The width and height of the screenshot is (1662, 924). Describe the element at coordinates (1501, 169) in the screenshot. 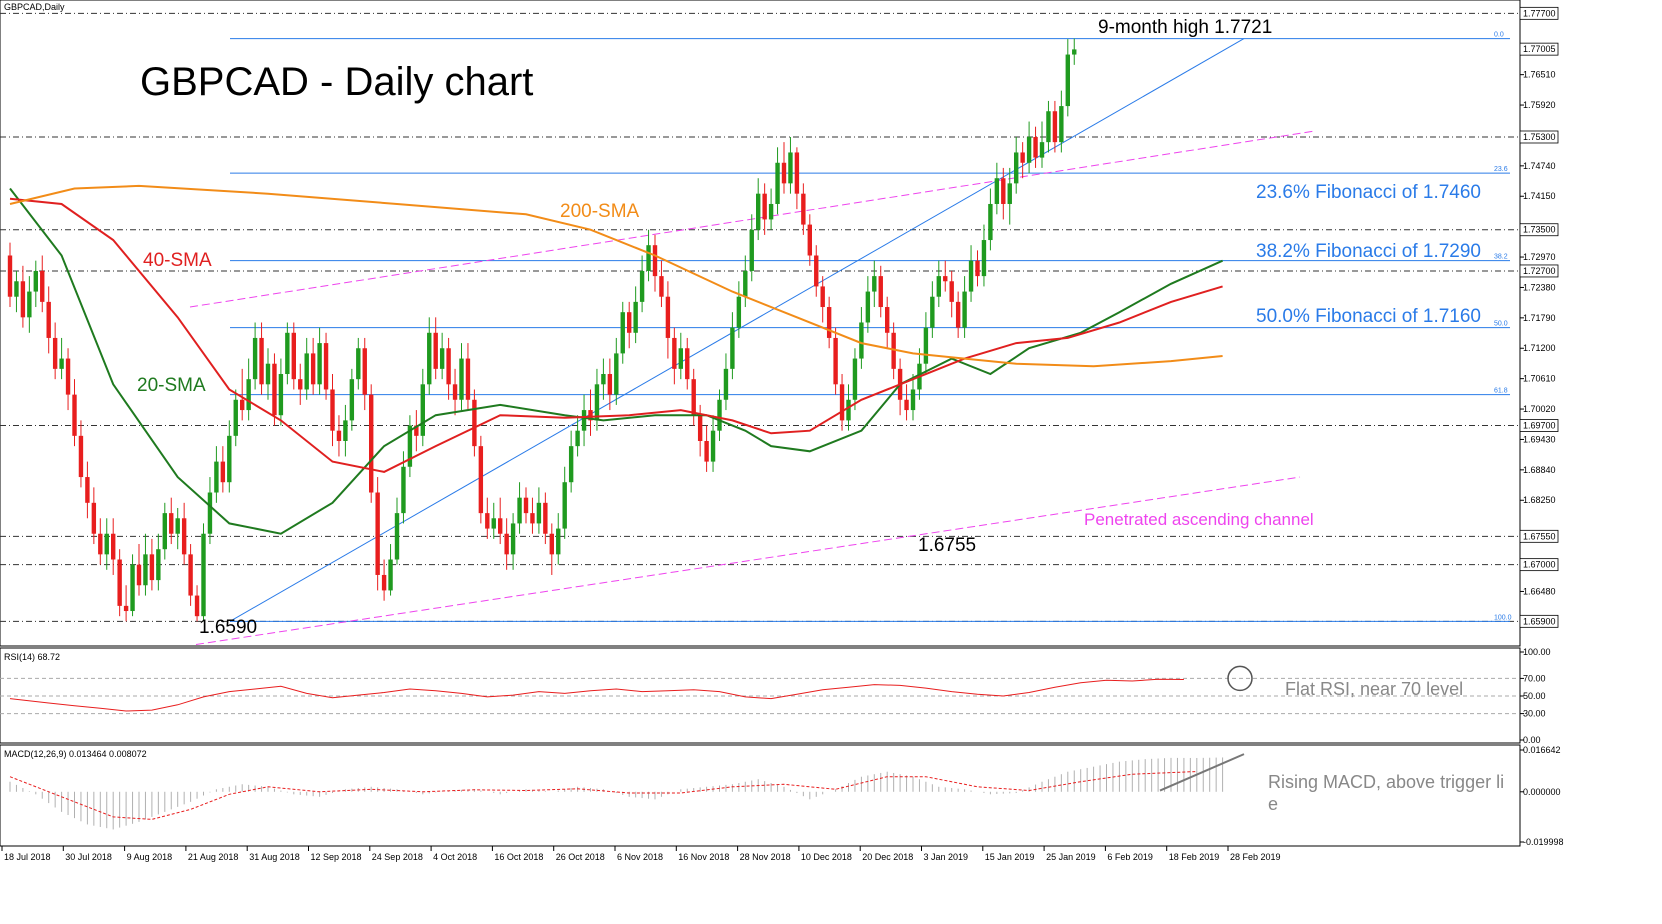

I see `fibonacci-tag: 23.6` at that location.